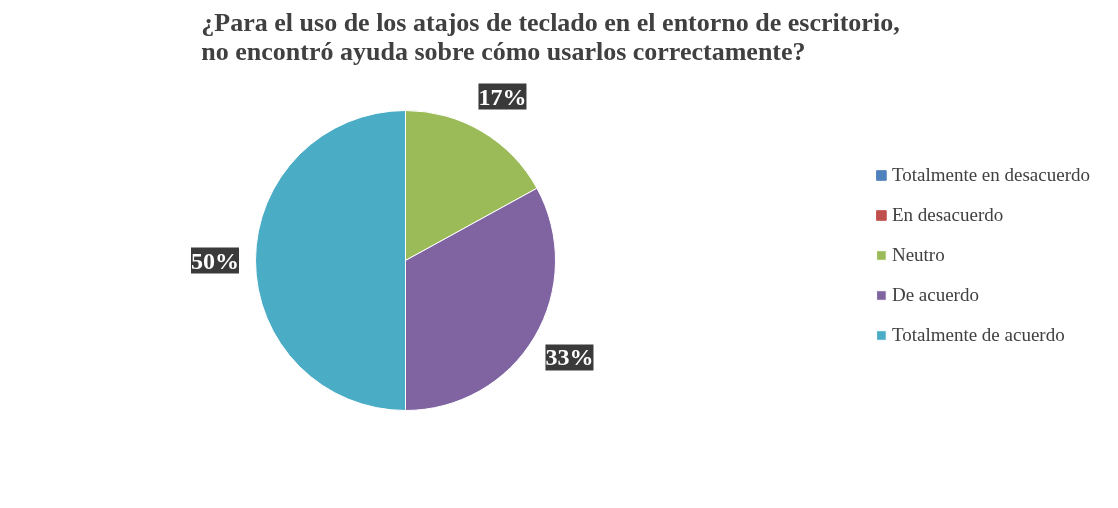 Image resolution: width=1118 pixels, height=508 pixels. I want to click on chart-title: ¿Para el uso de los atajos de teclado en el entorno de escritorio, no encontró ayuda sobre cómo usarlos correctamente?, so click(550, 36).